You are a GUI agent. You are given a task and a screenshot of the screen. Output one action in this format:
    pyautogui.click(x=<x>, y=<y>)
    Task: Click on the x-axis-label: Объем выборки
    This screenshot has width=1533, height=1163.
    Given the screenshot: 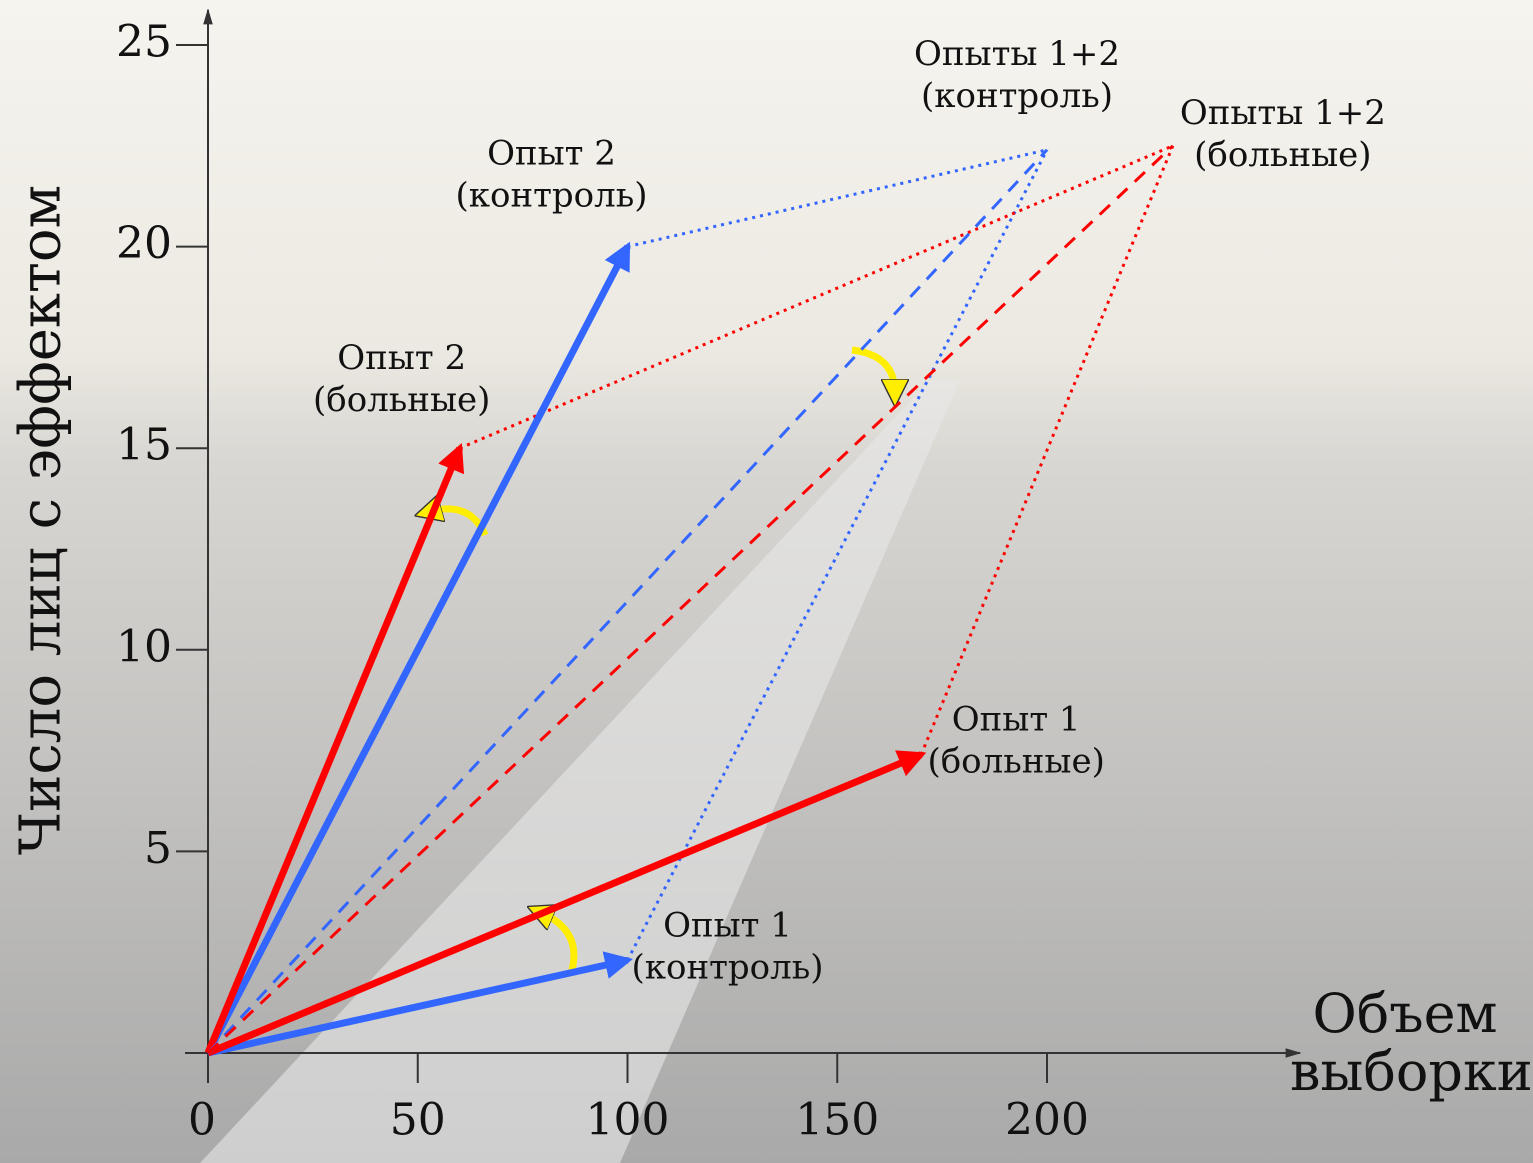 What is the action you would take?
    pyautogui.click(x=1411, y=1042)
    